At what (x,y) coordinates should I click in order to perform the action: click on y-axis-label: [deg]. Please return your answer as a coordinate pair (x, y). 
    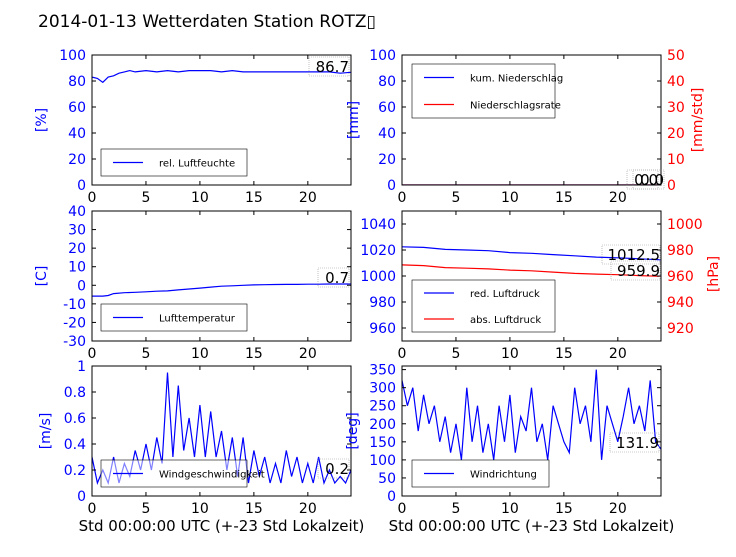
    Looking at the image, I should click on (353, 430).